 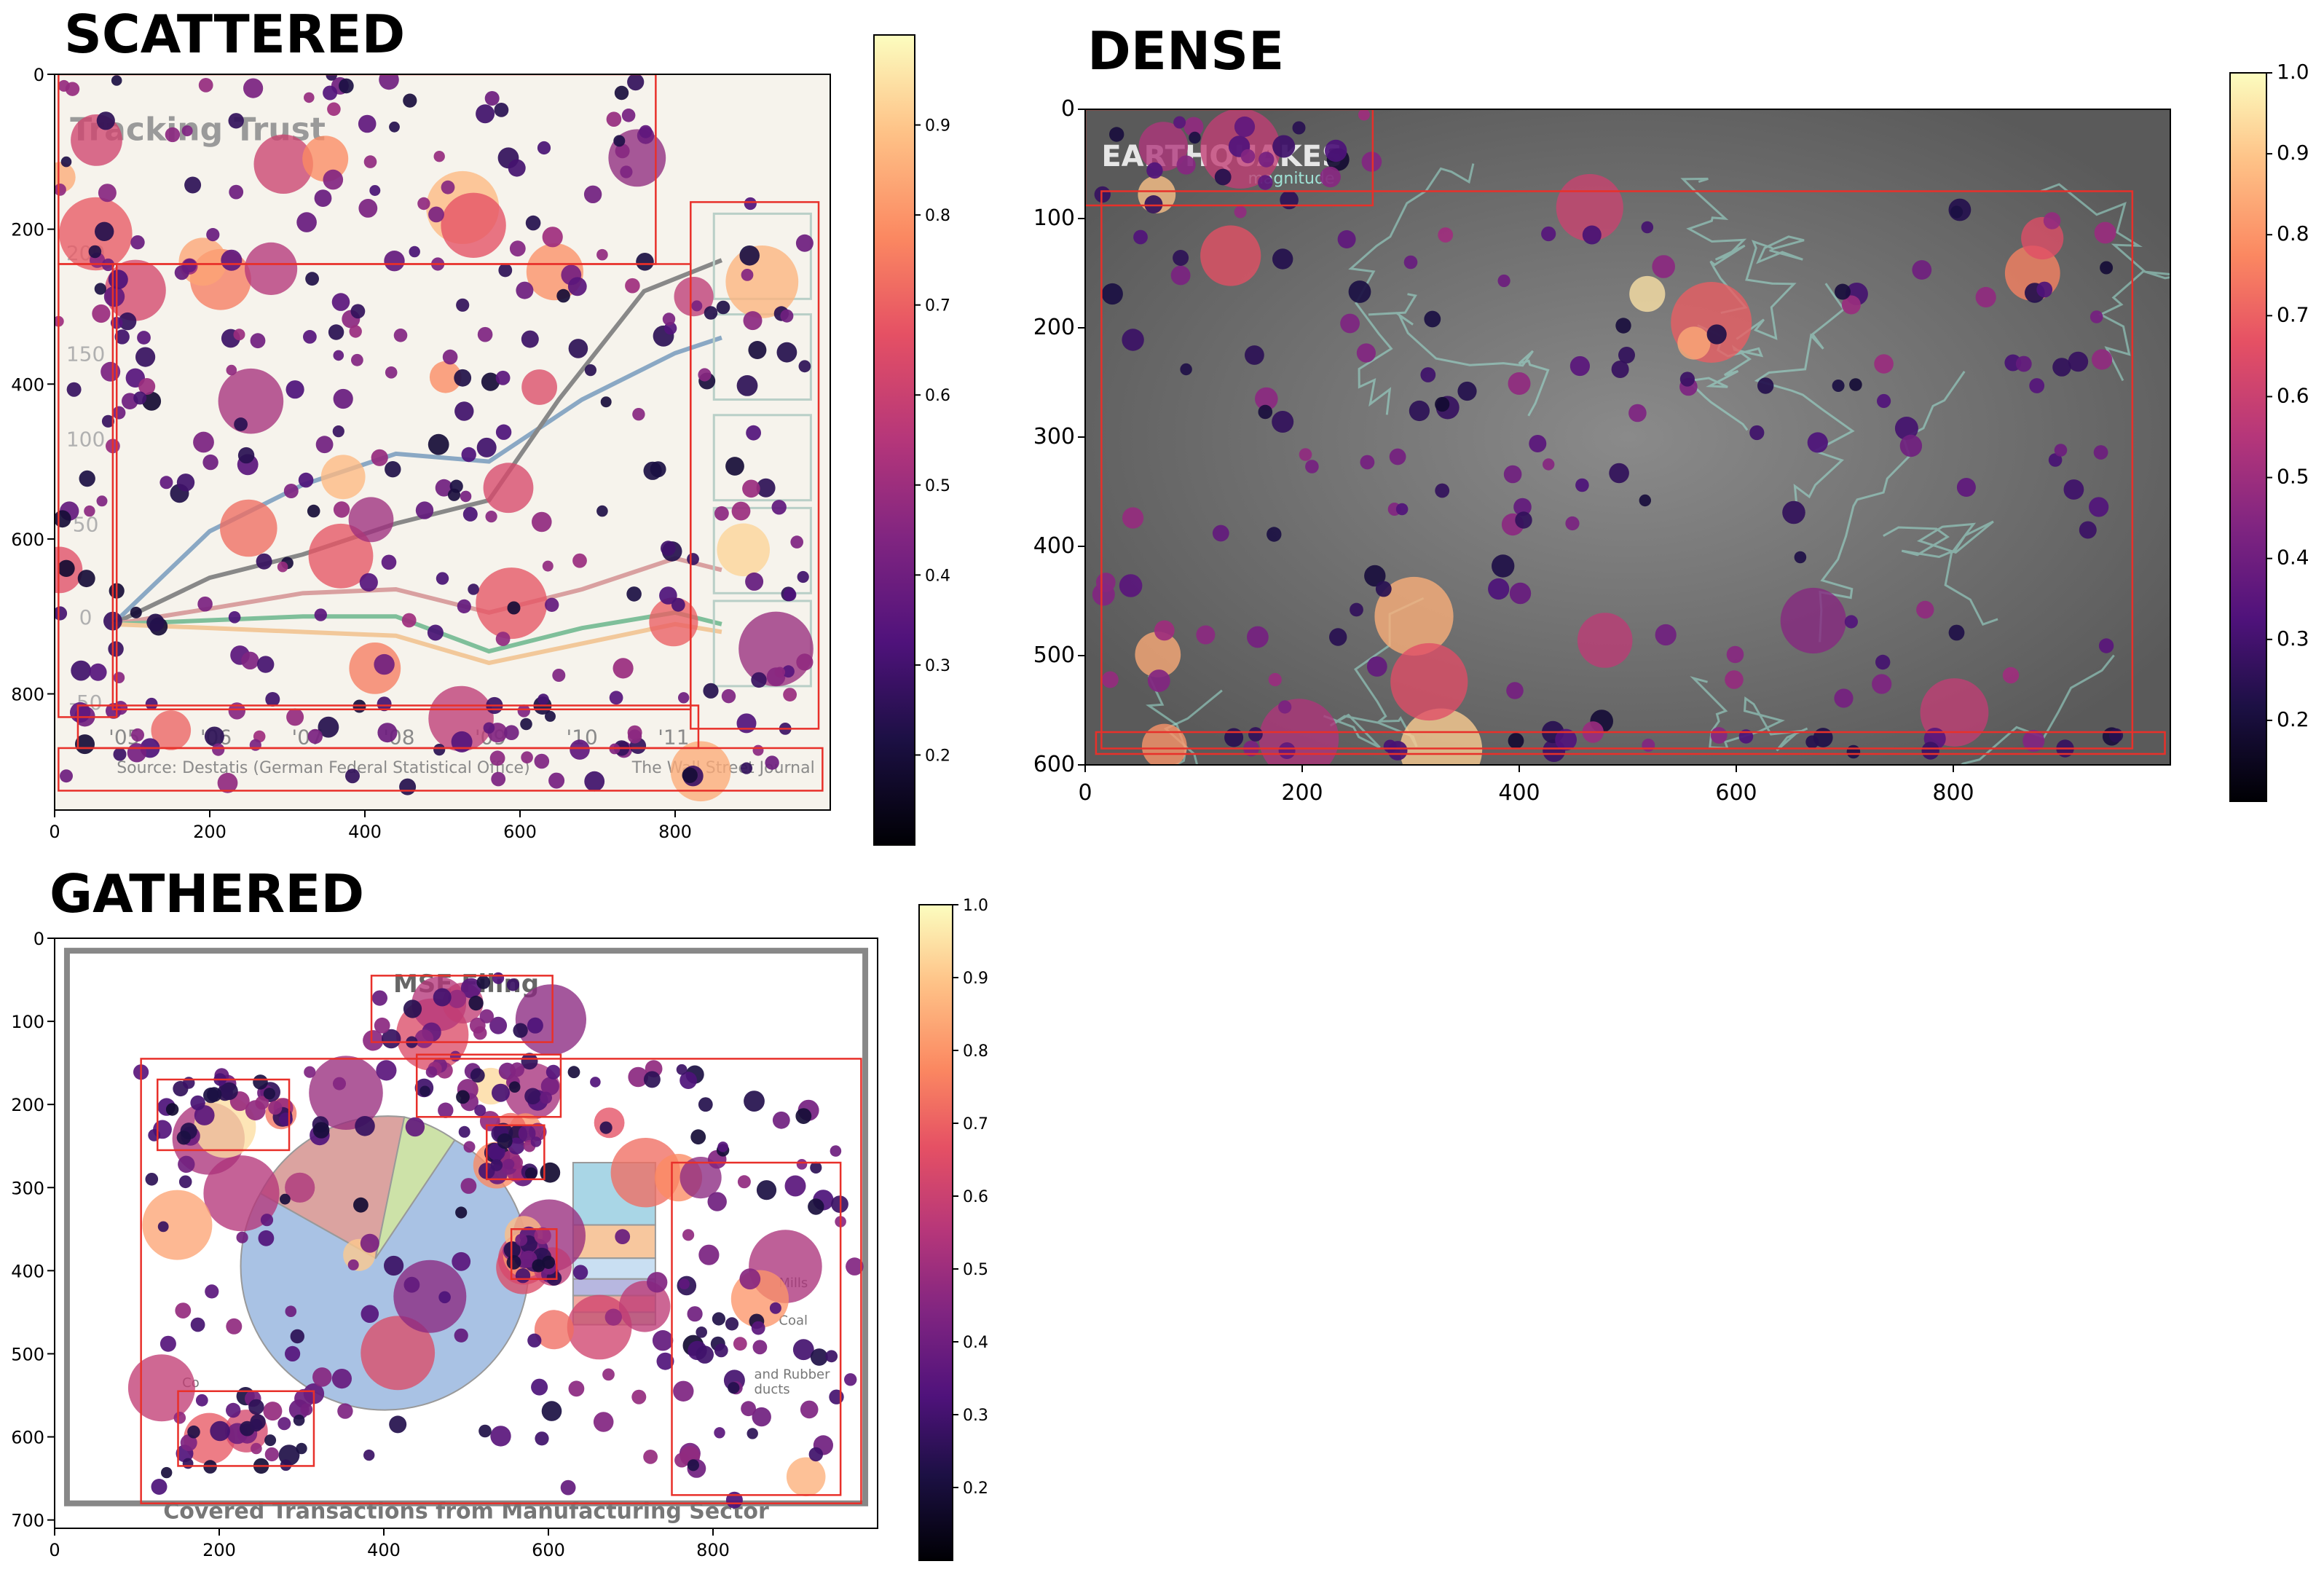 I want to click on x-tick-label: 800, so click(x=1953, y=793).